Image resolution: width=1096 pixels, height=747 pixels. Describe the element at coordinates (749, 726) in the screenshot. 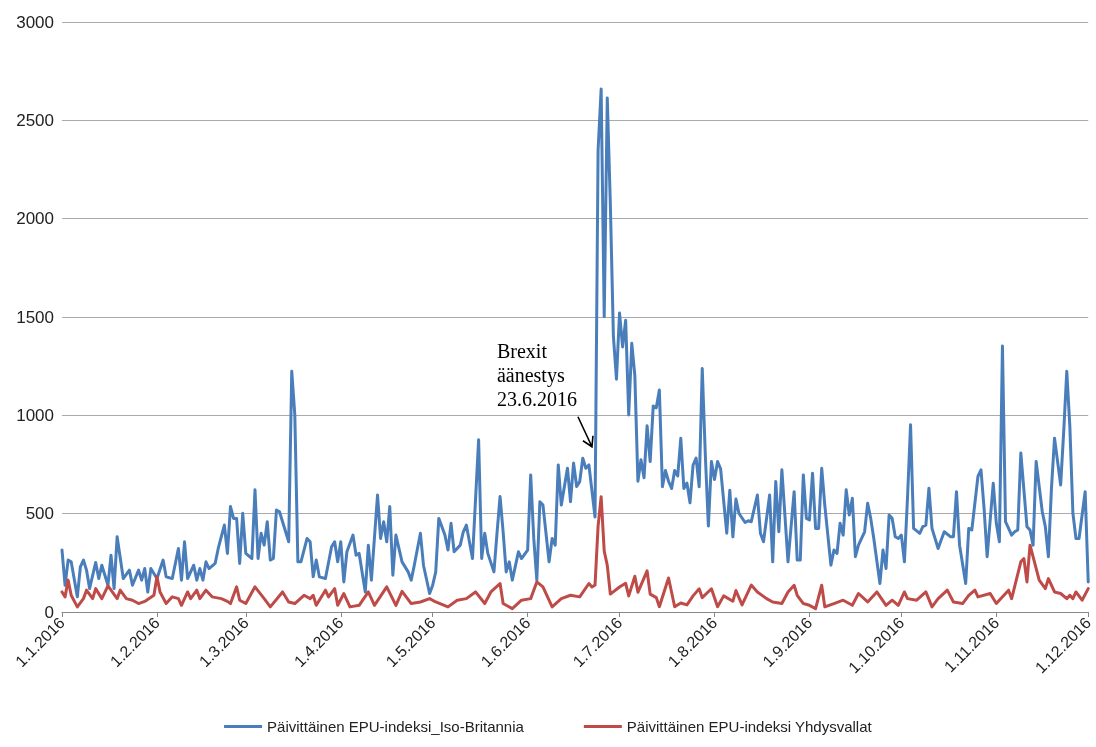

I see `legend-label: Päivittäinen EPU-indeksi Yhdysvallat` at that location.